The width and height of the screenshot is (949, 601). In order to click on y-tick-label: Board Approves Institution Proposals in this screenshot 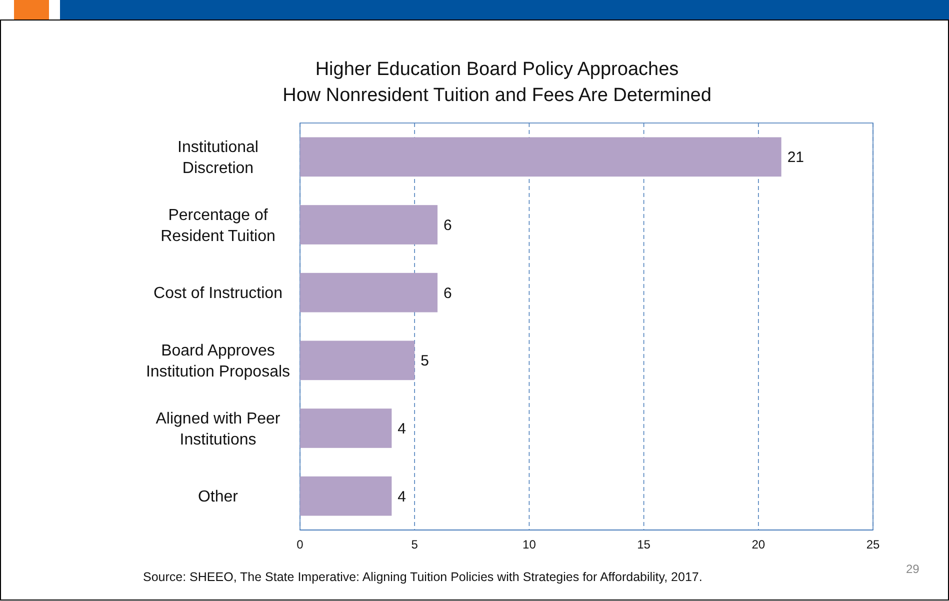, I will do `click(218, 361)`.